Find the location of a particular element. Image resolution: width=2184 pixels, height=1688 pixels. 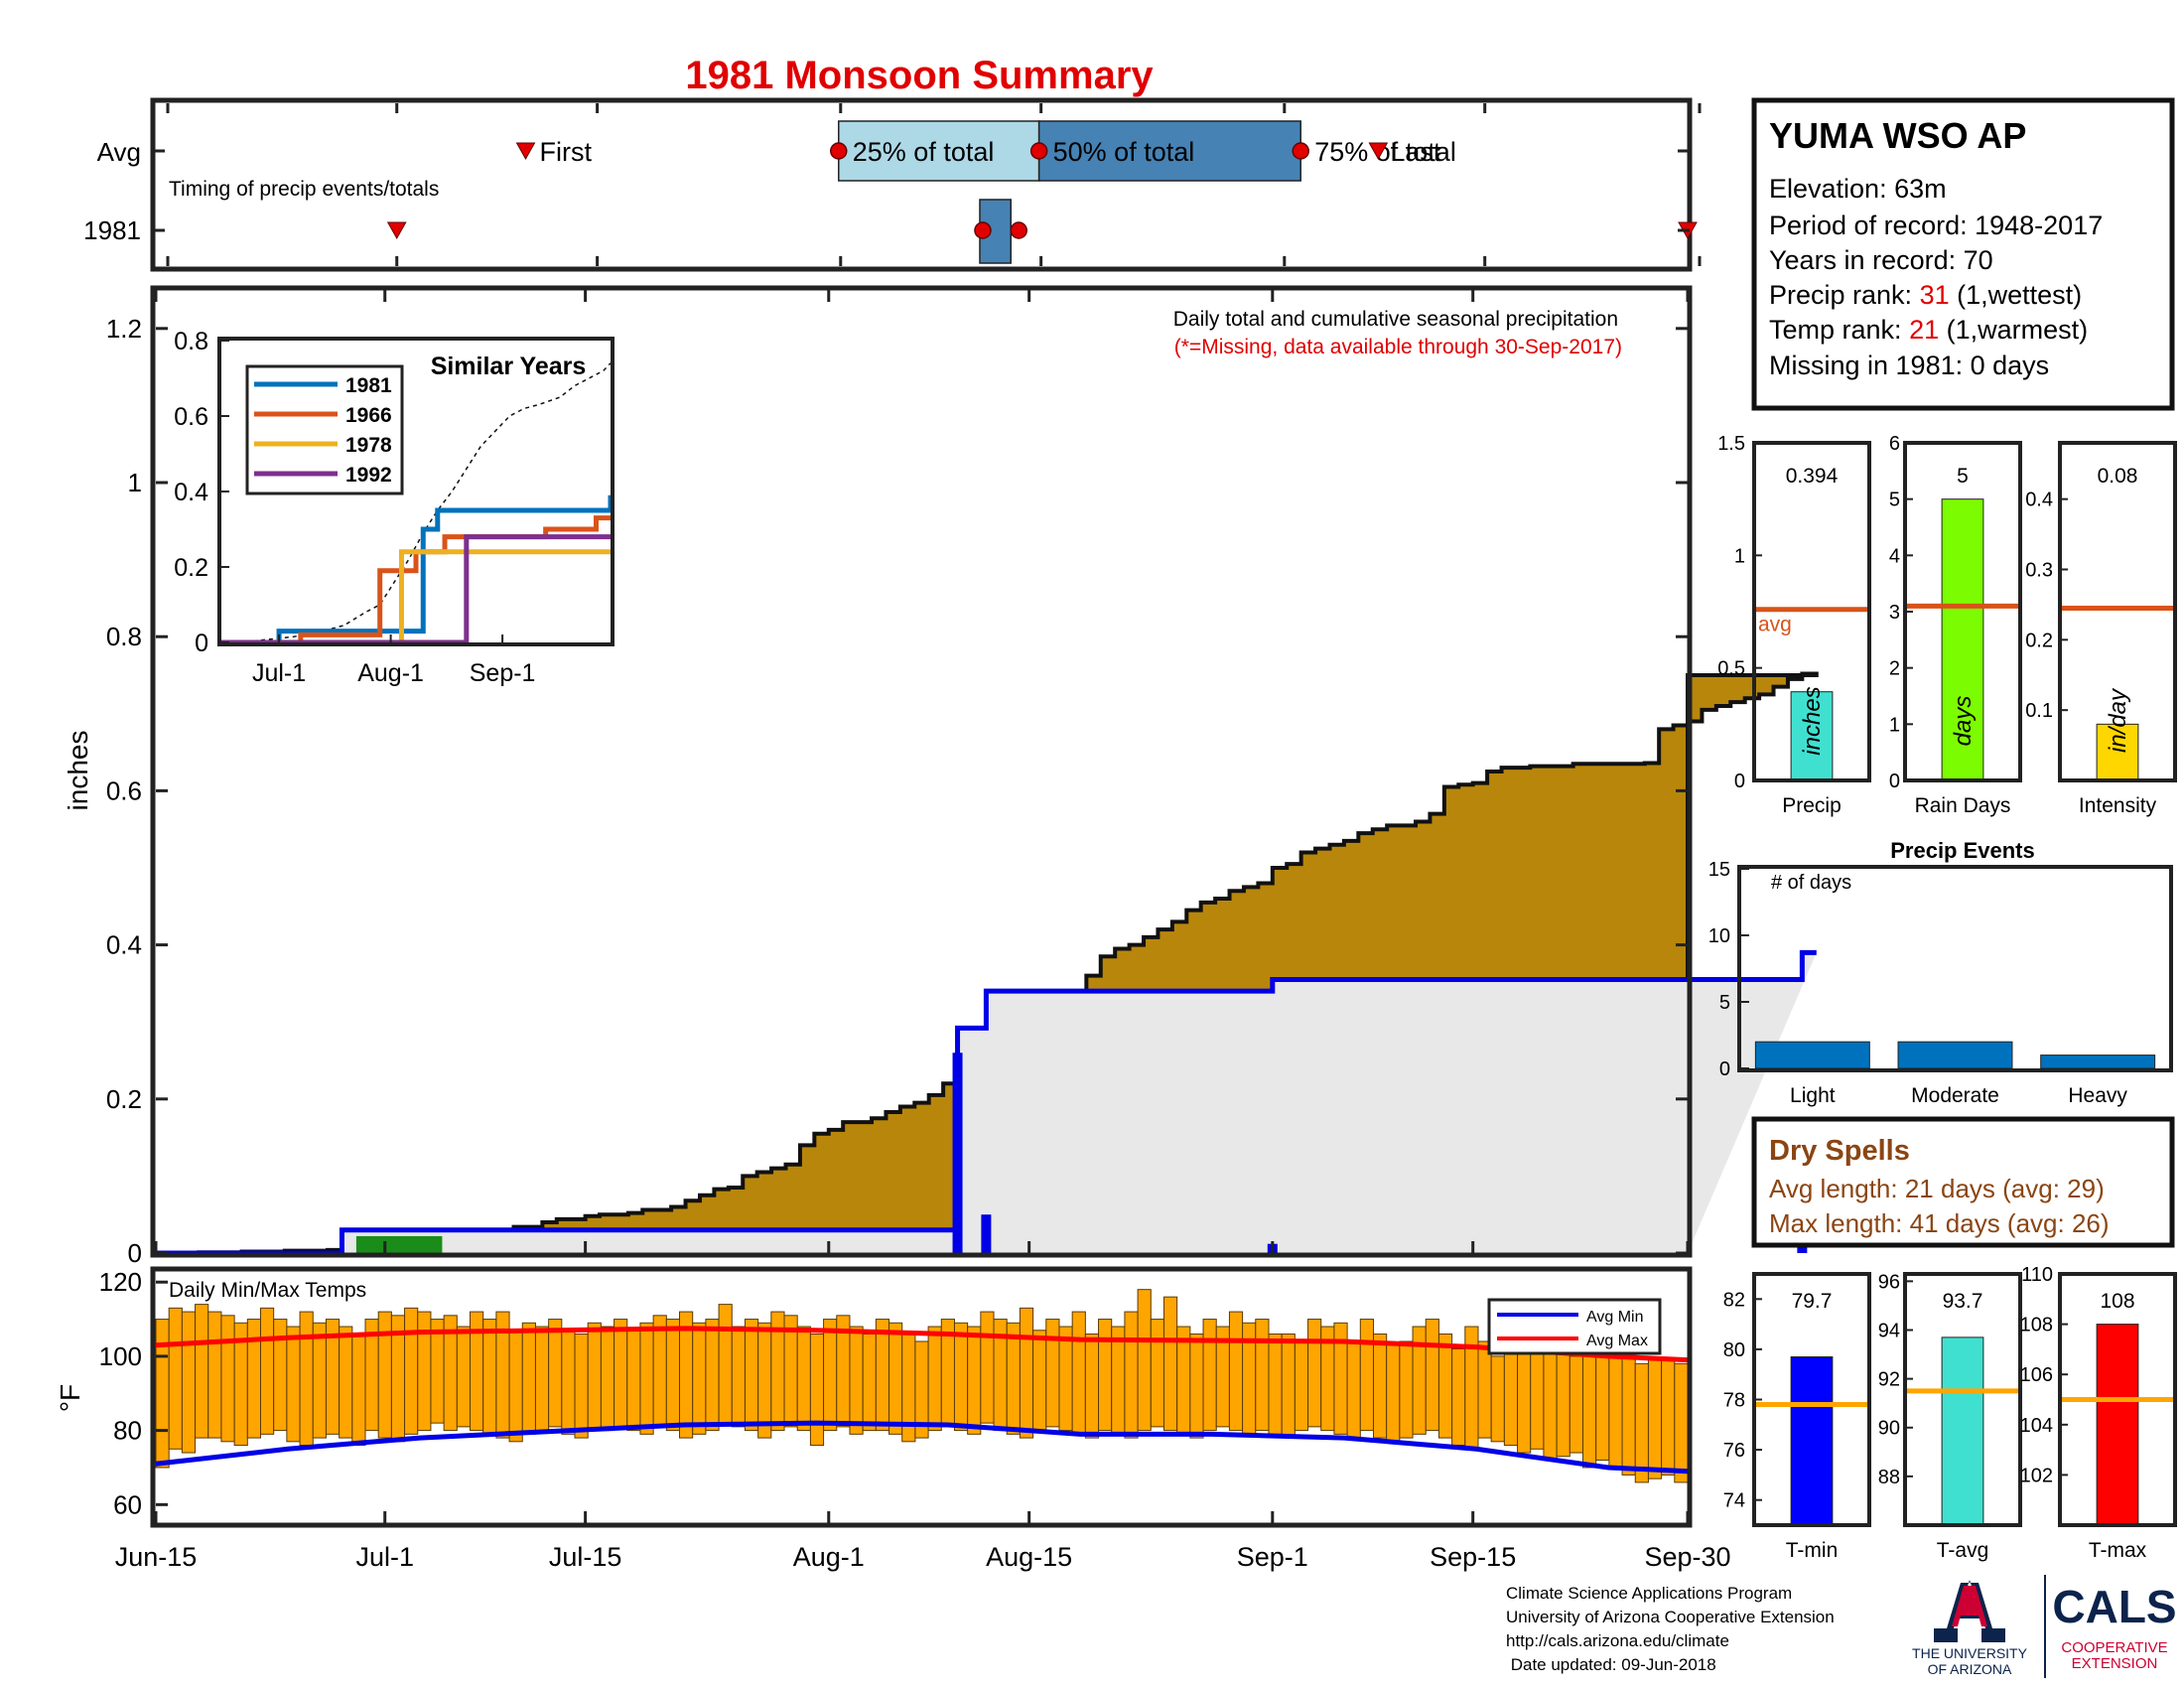

temp-plot-area is located at coordinates (922, 1386).